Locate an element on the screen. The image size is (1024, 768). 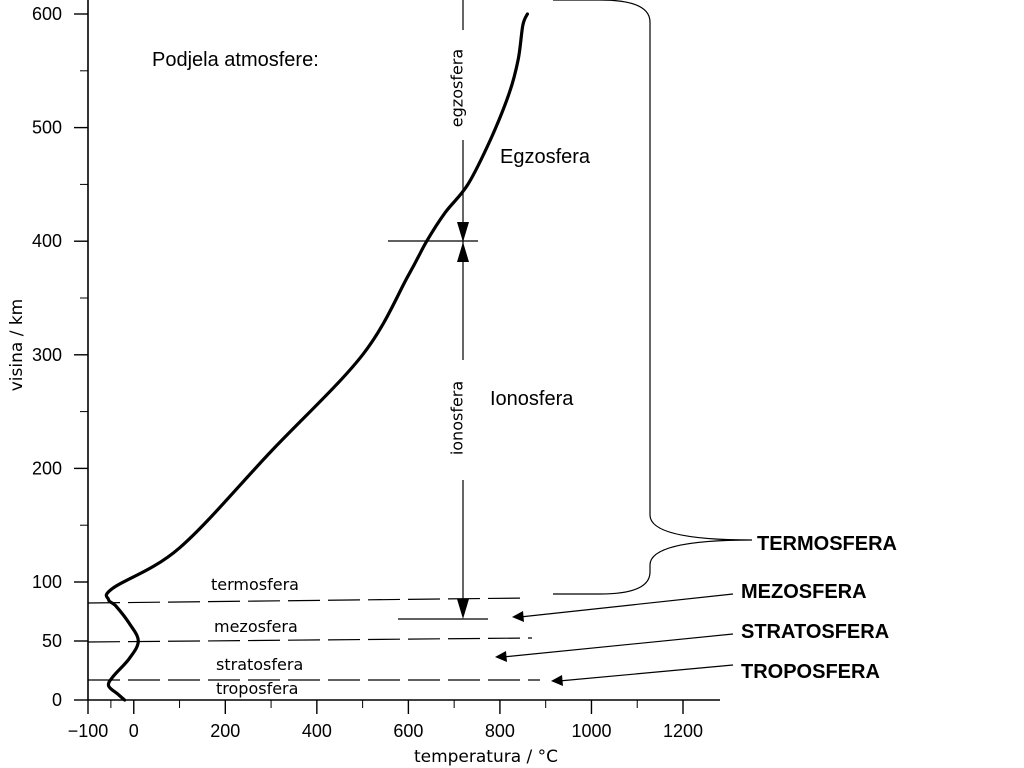
callout-arrowhead-stratosfera is located at coordinates (501, 656).